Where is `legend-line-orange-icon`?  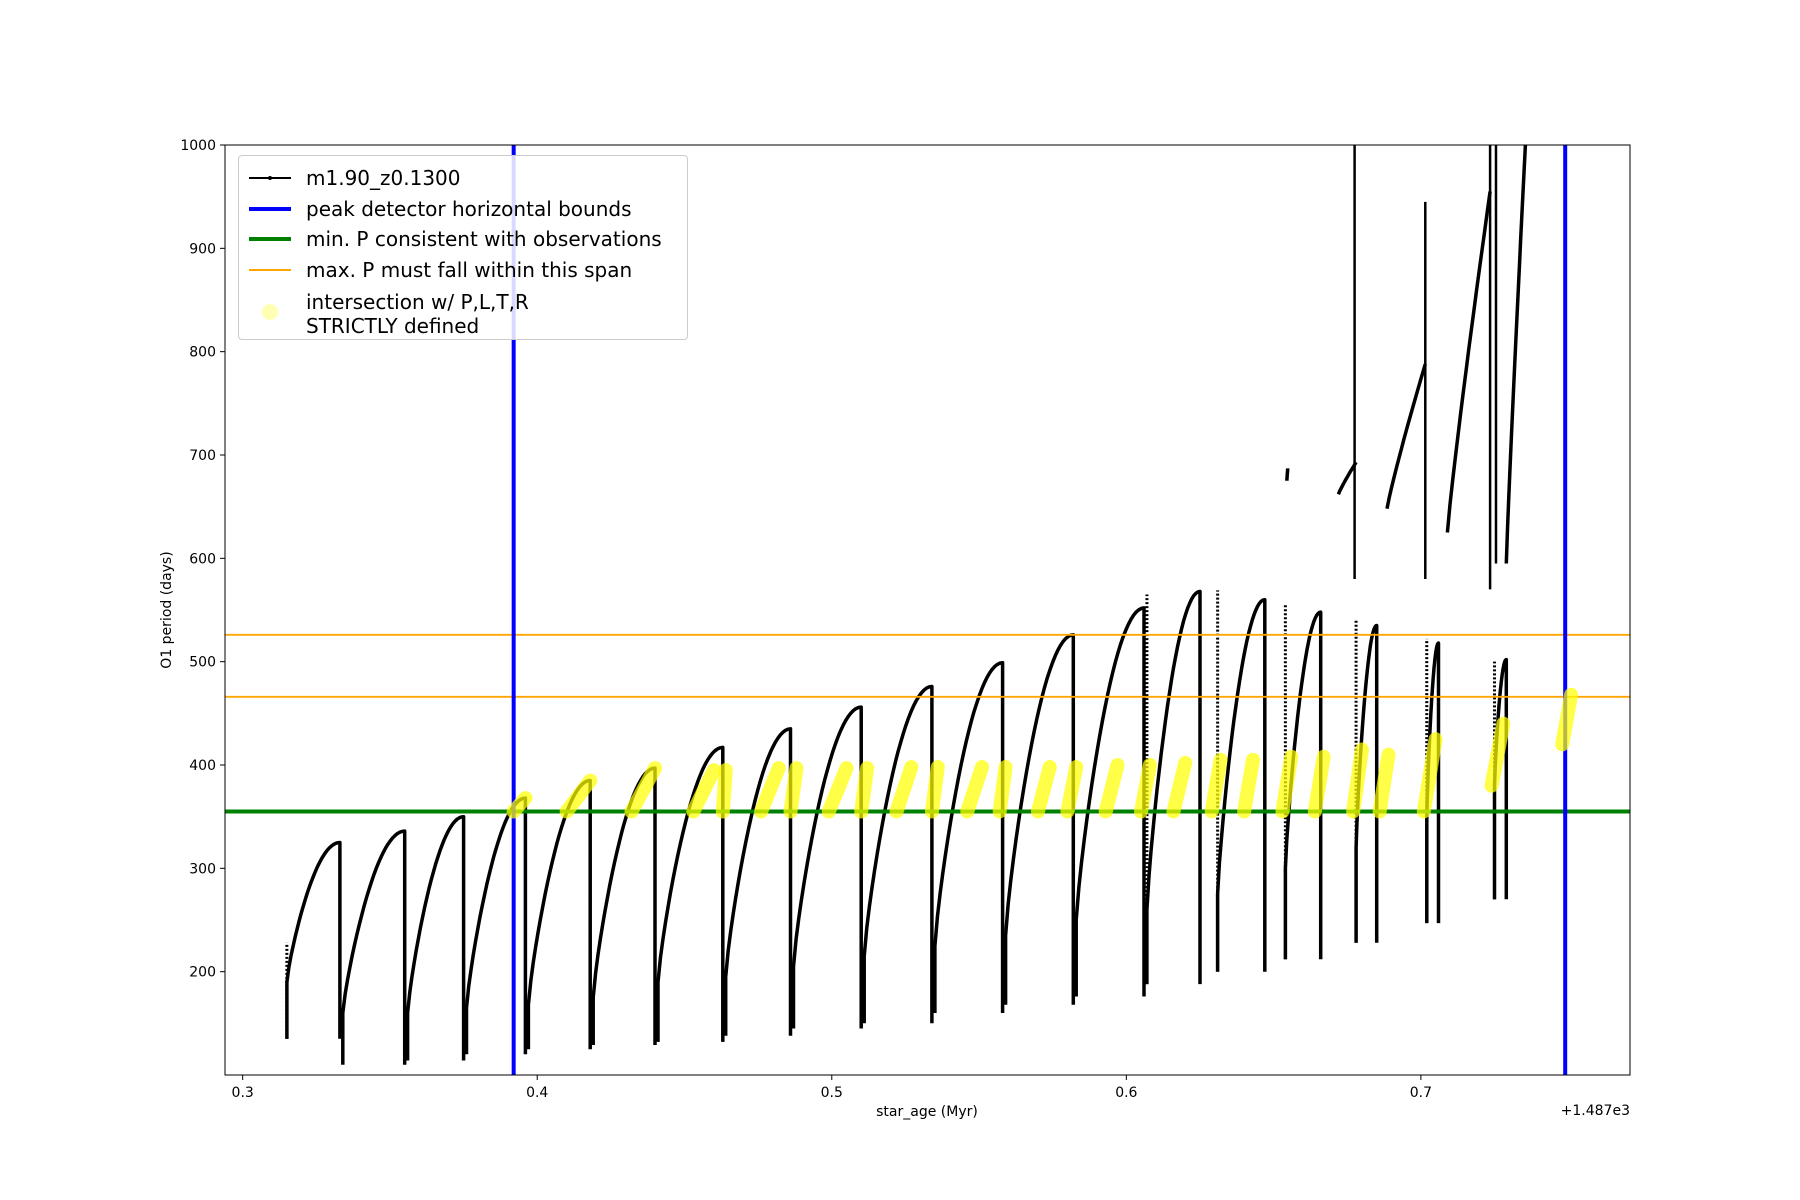
legend-line-orange-icon is located at coordinates (270, 270).